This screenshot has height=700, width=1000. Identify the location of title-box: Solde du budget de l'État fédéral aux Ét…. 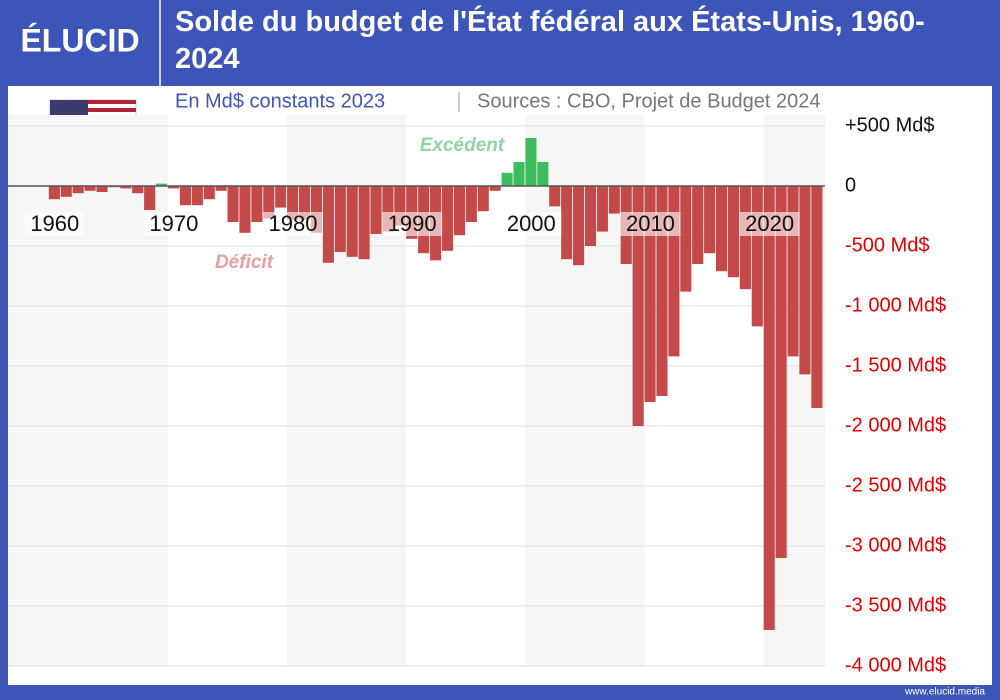
(550, 40).